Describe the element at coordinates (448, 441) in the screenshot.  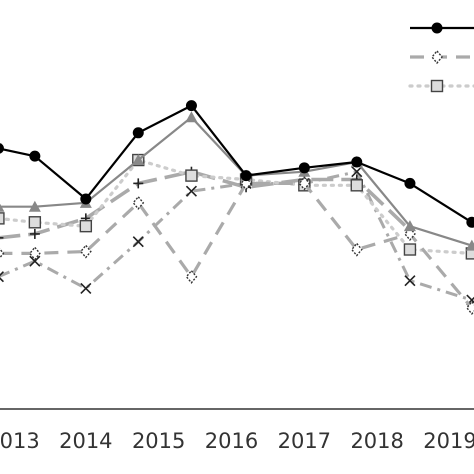
I see `x-tick-label-2019: 2019` at that location.